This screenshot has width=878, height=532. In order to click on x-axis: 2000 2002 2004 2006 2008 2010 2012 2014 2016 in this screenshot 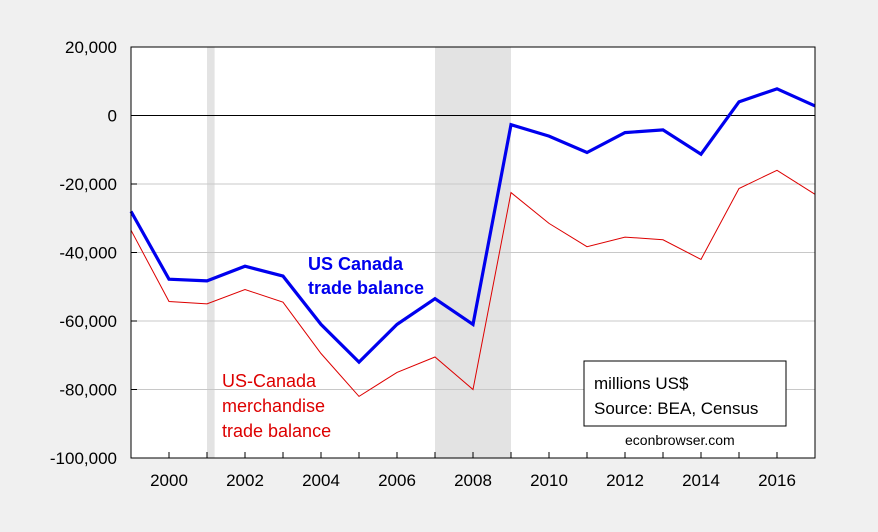, I will do `click(473, 471)`.